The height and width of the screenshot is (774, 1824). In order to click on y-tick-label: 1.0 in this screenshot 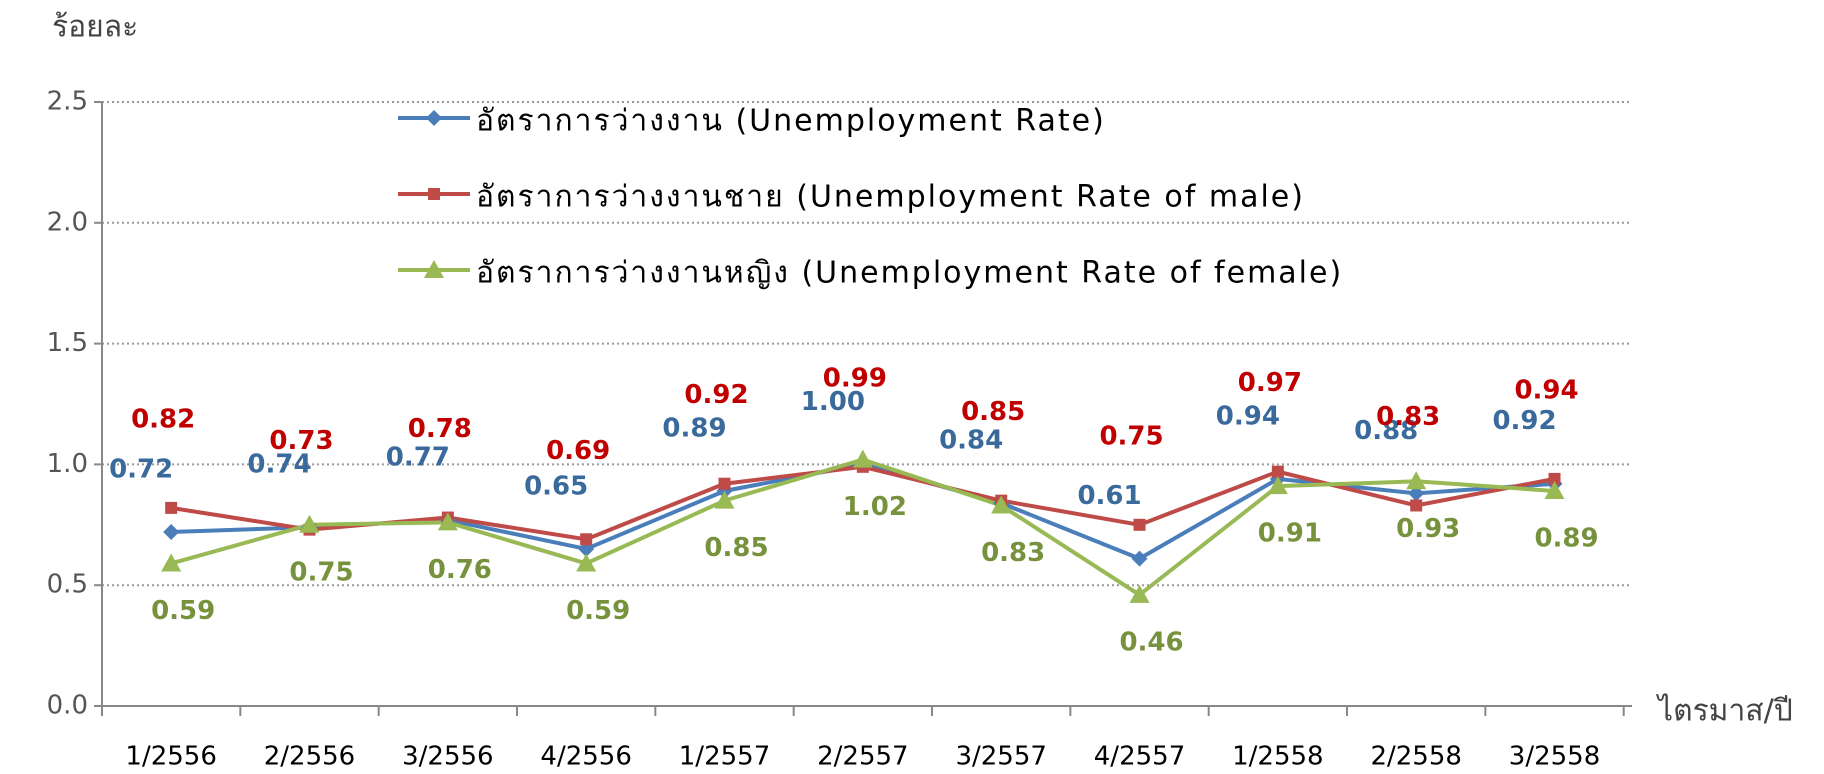, I will do `click(67, 464)`.